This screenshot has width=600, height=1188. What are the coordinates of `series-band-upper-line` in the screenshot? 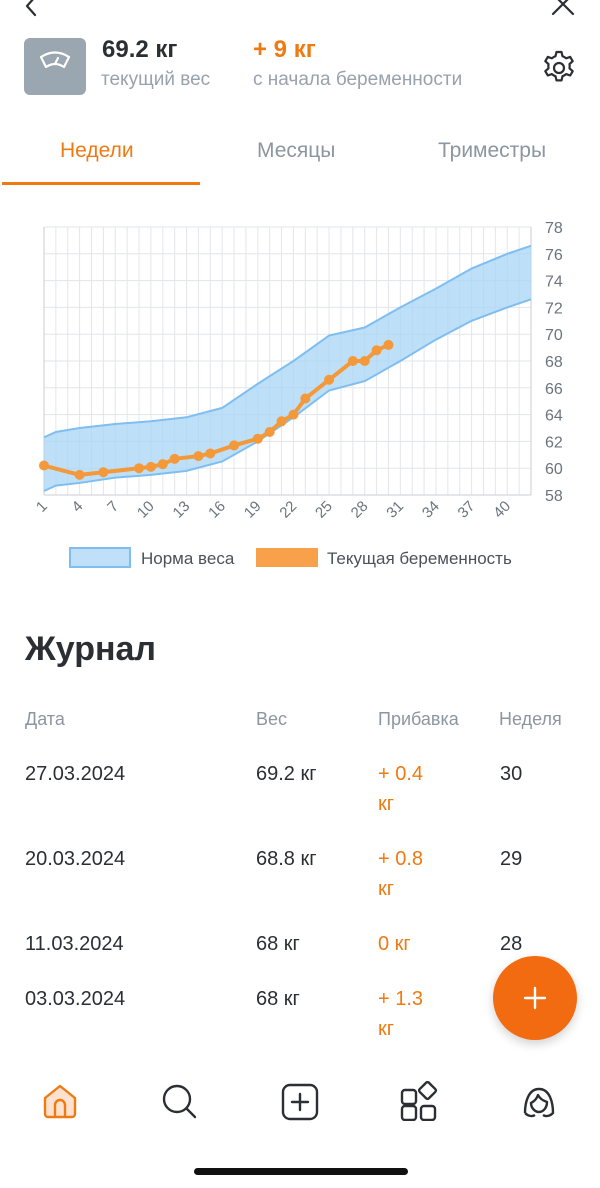 It's located at (287, 341).